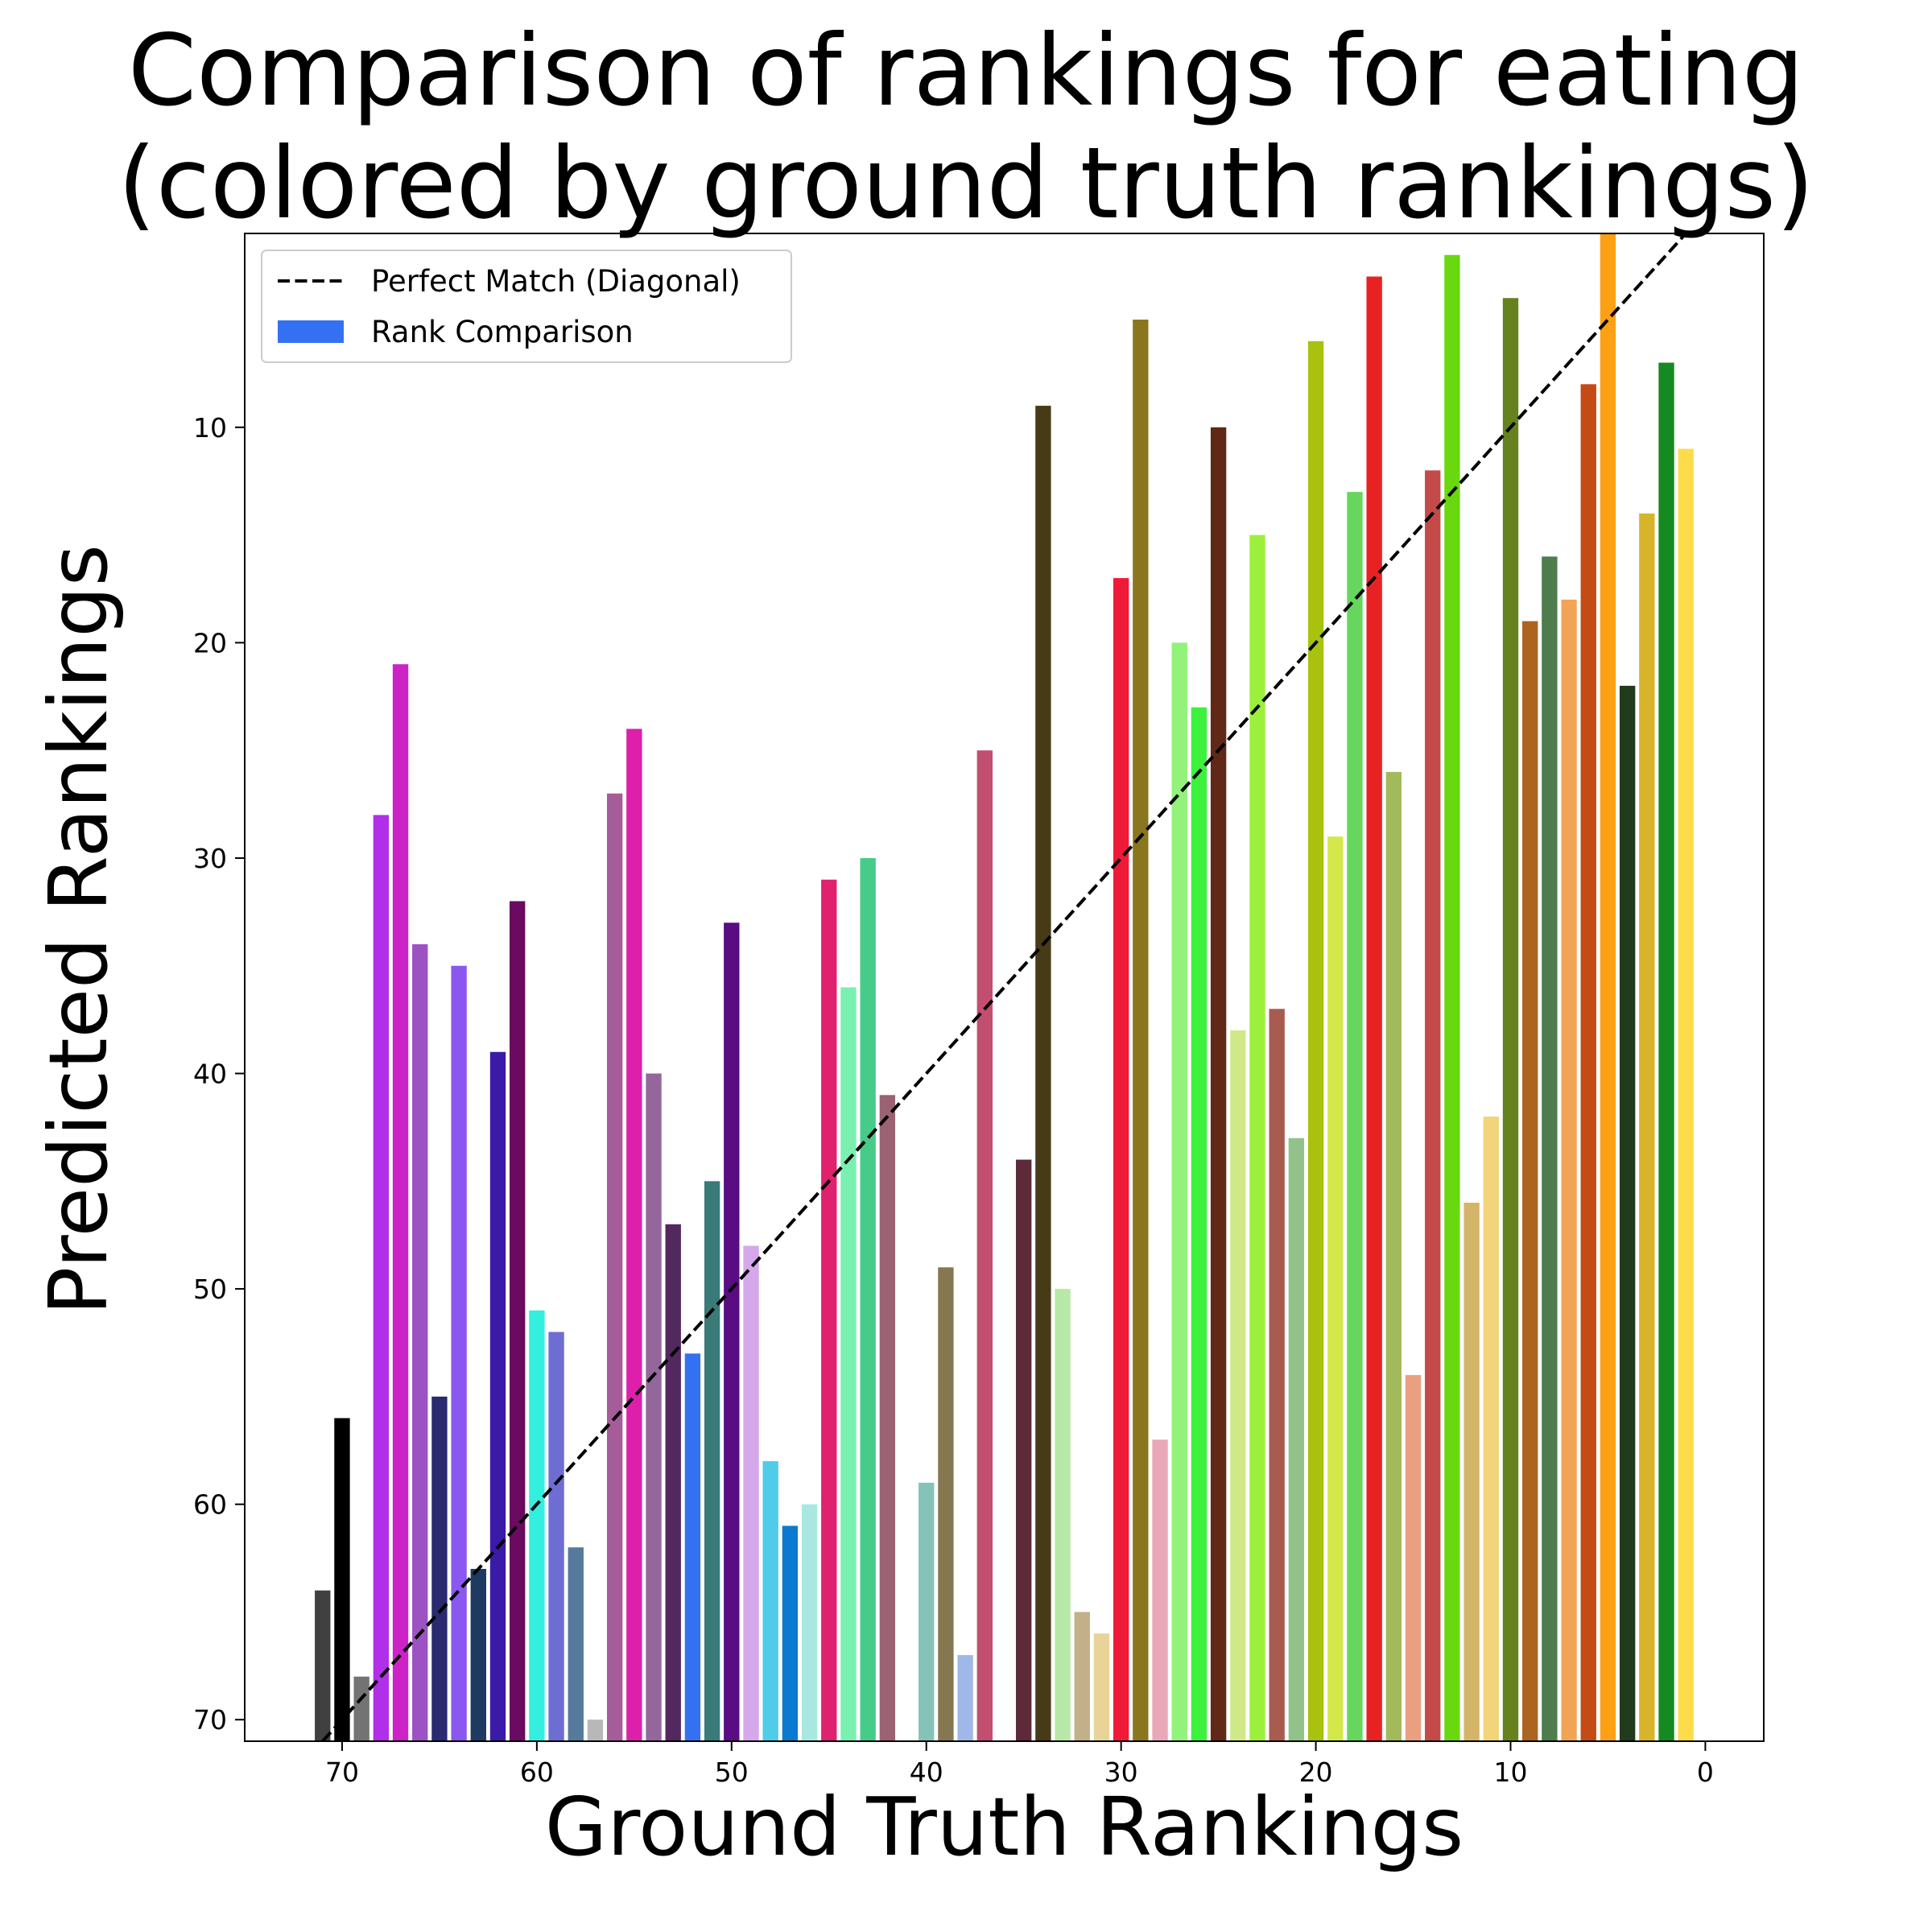 This screenshot has width=1932, height=1932. What do you see at coordinates (210, 1505) in the screenshot?
I see `y-tick-label: 60` at bounding box center [210, 1505].